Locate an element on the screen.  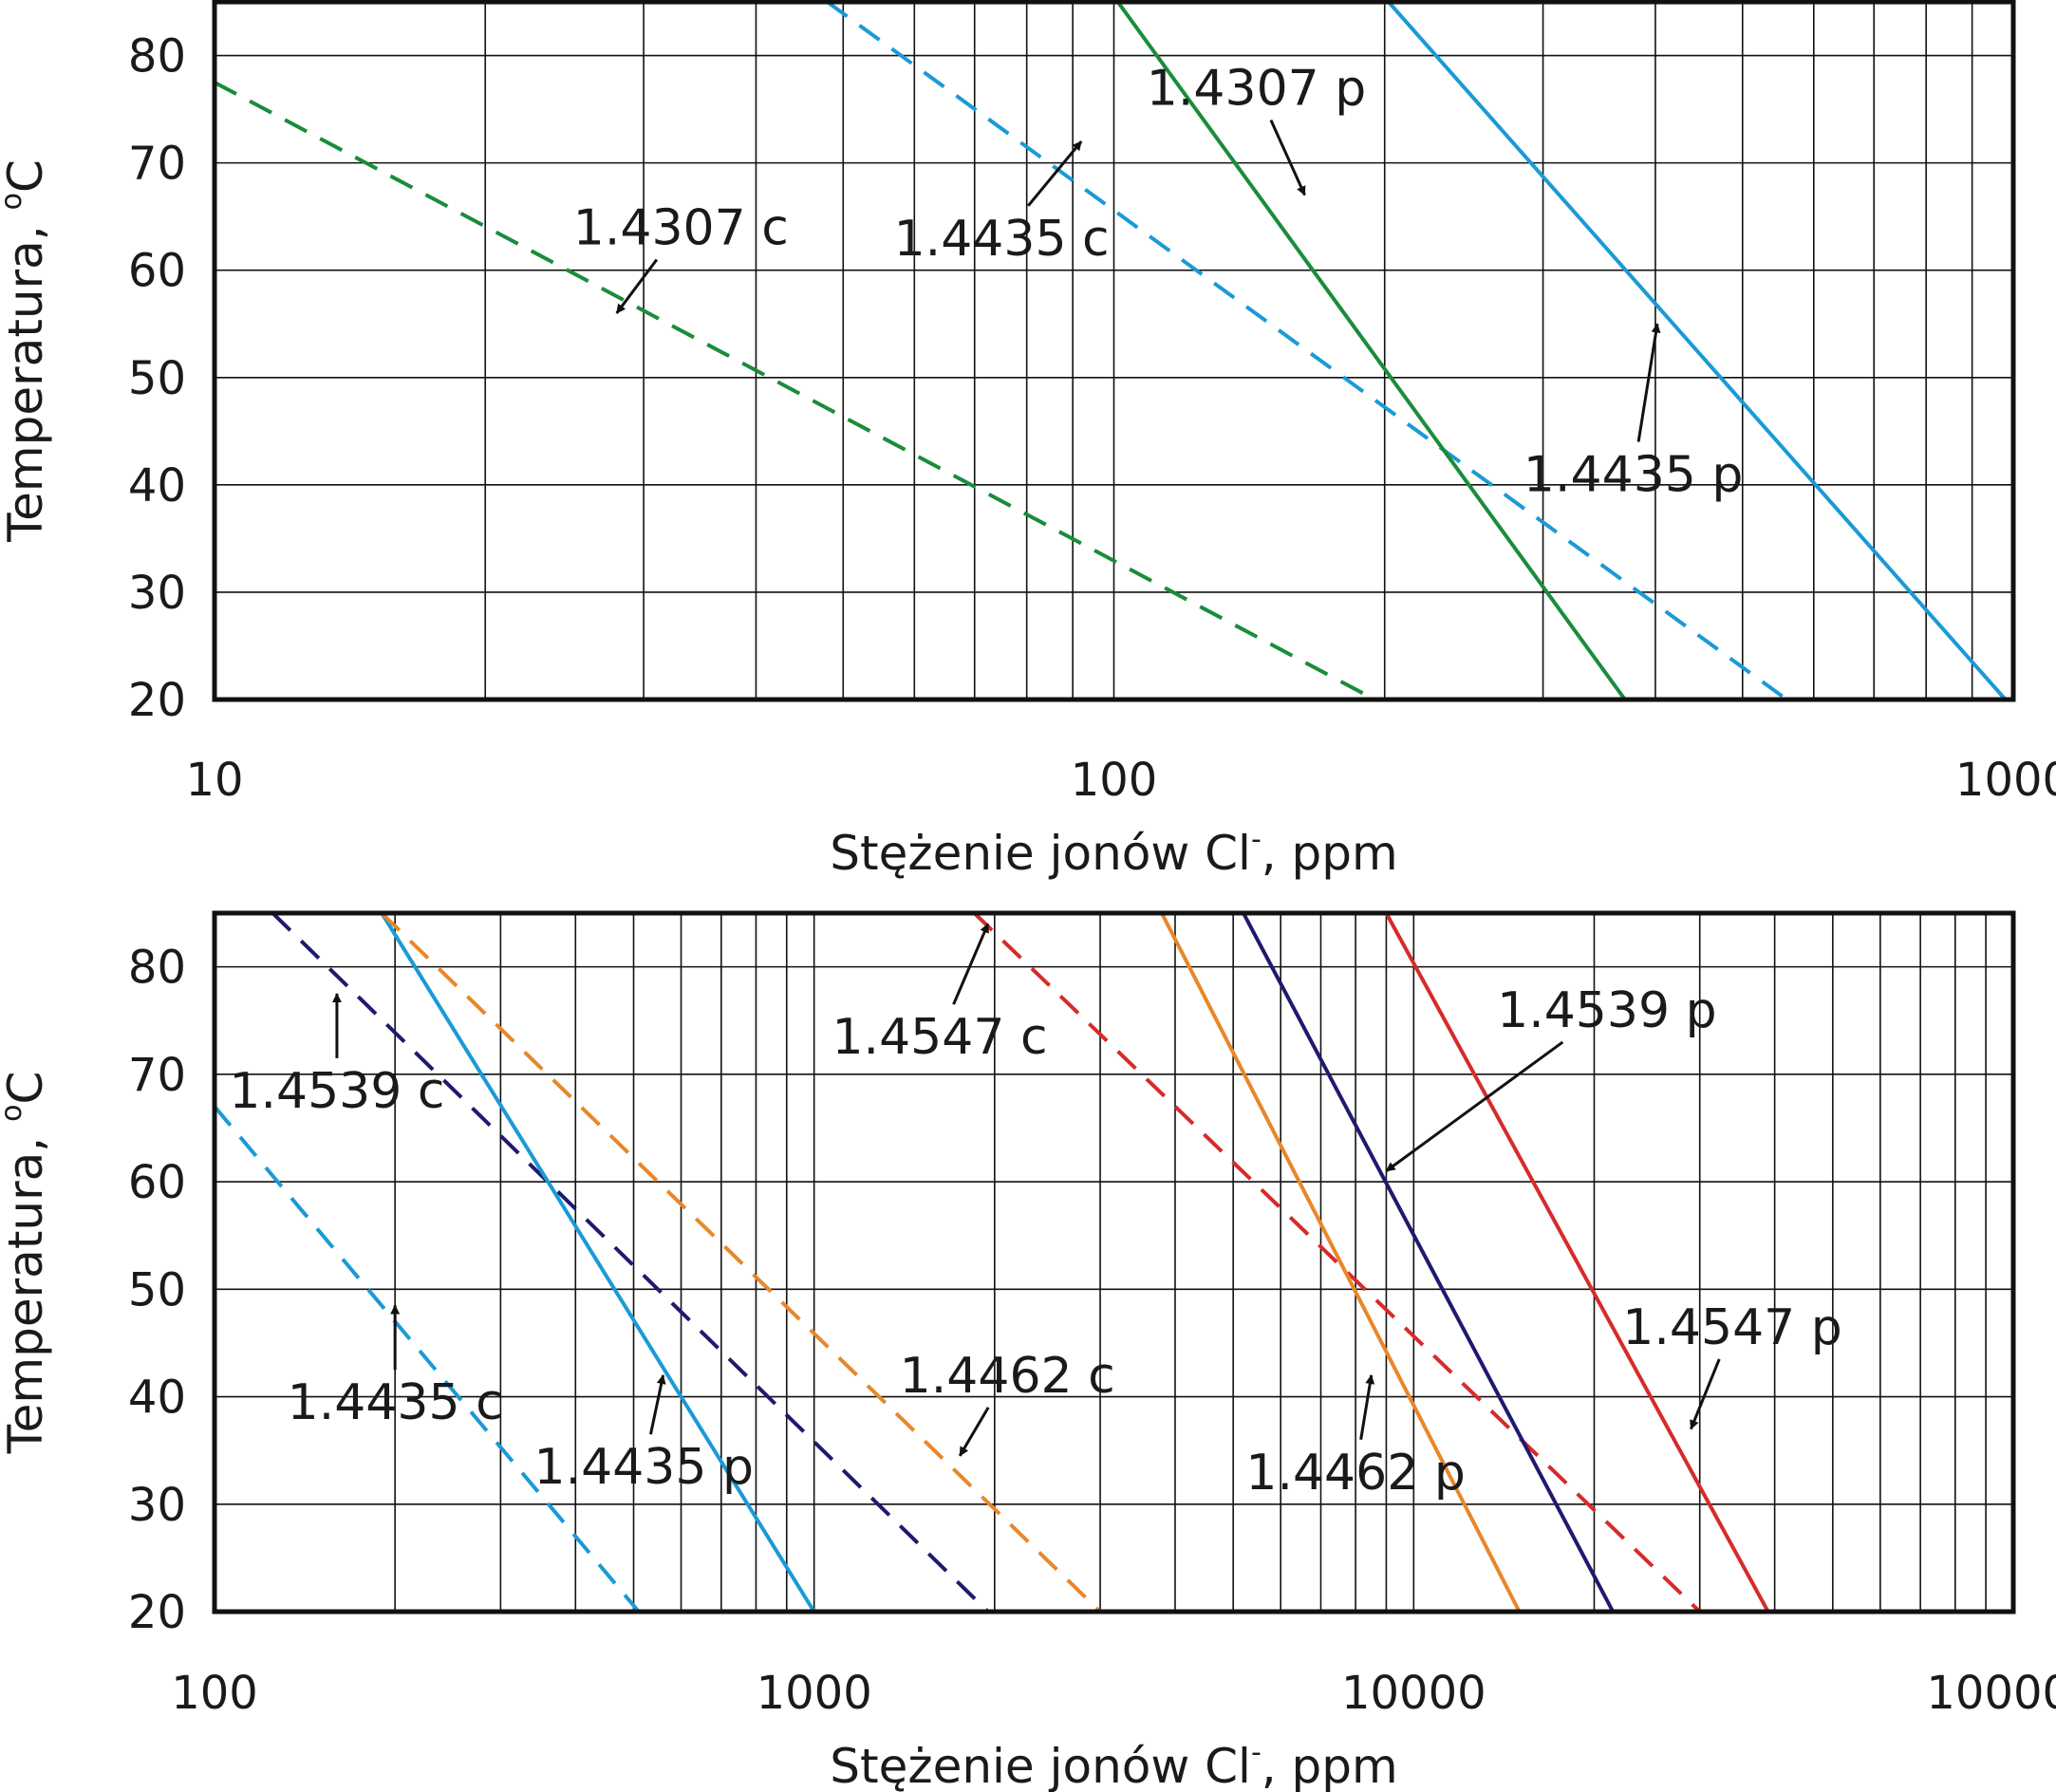
series-line-1-4462-p-solid is located at coordinates (1341, 1263).